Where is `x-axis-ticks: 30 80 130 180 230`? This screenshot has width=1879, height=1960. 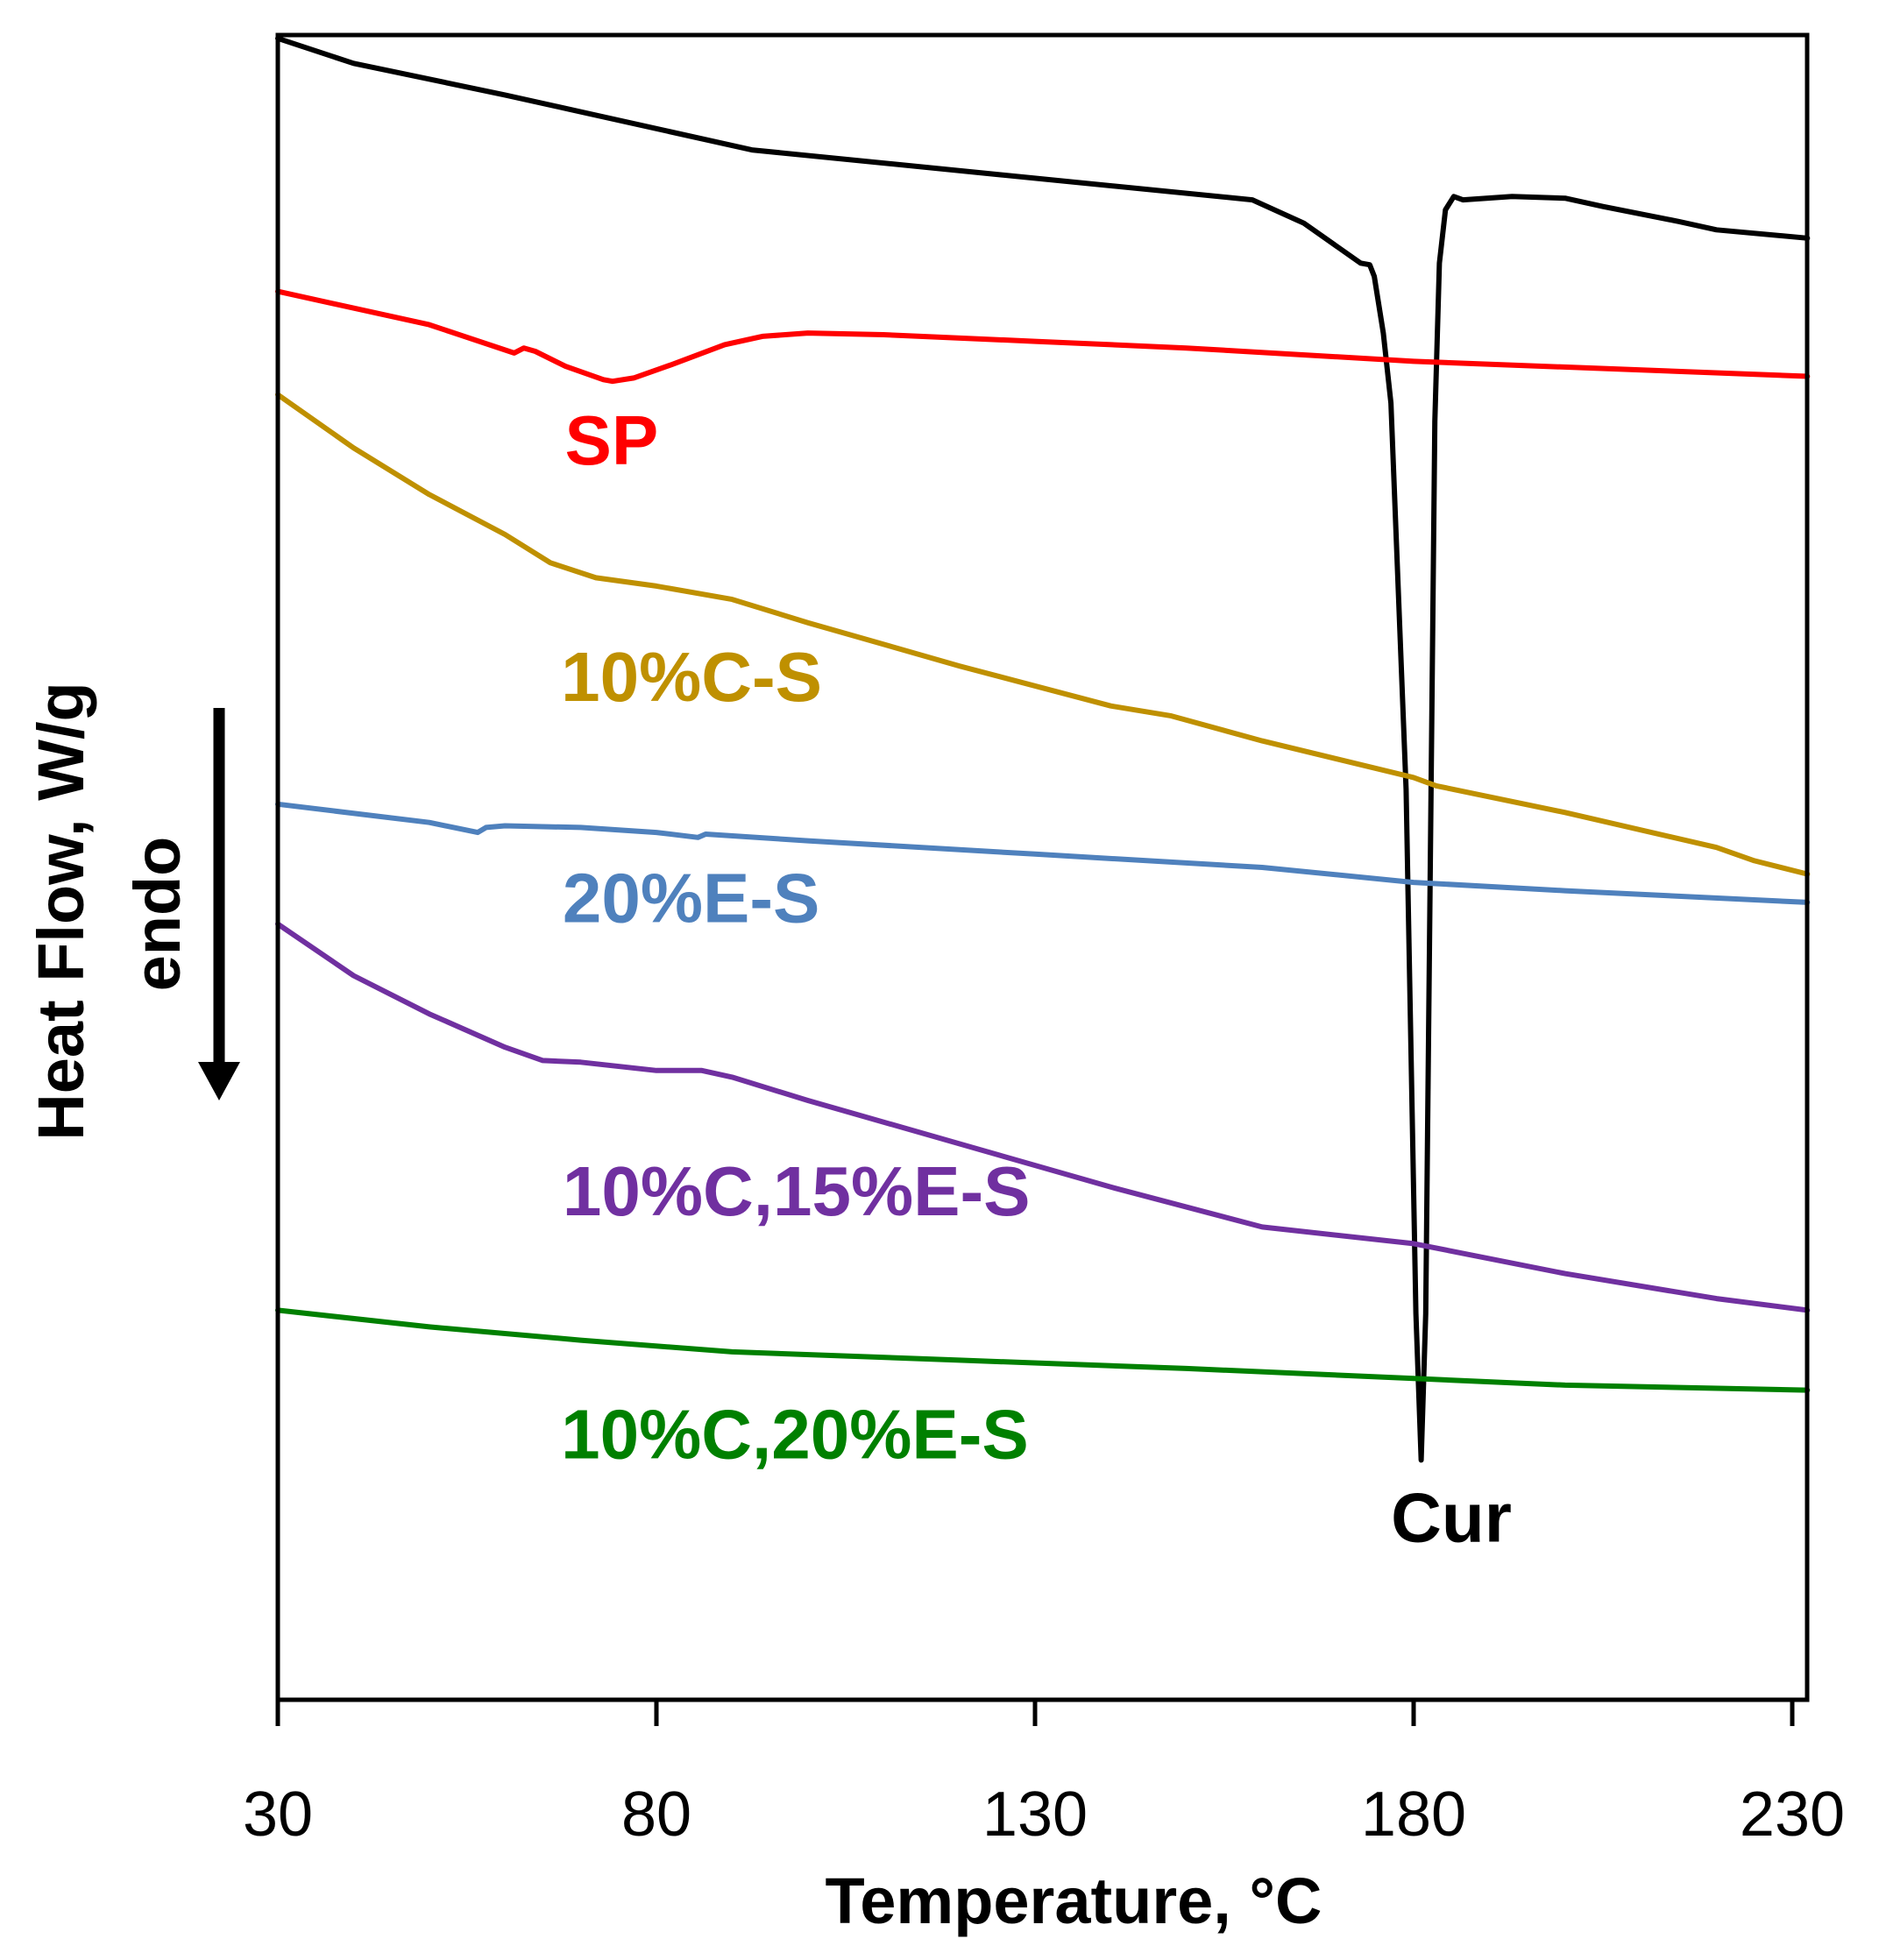 x-axis-ticks: 30 80 130 180 230 is located at coordinates (1044, 1775).